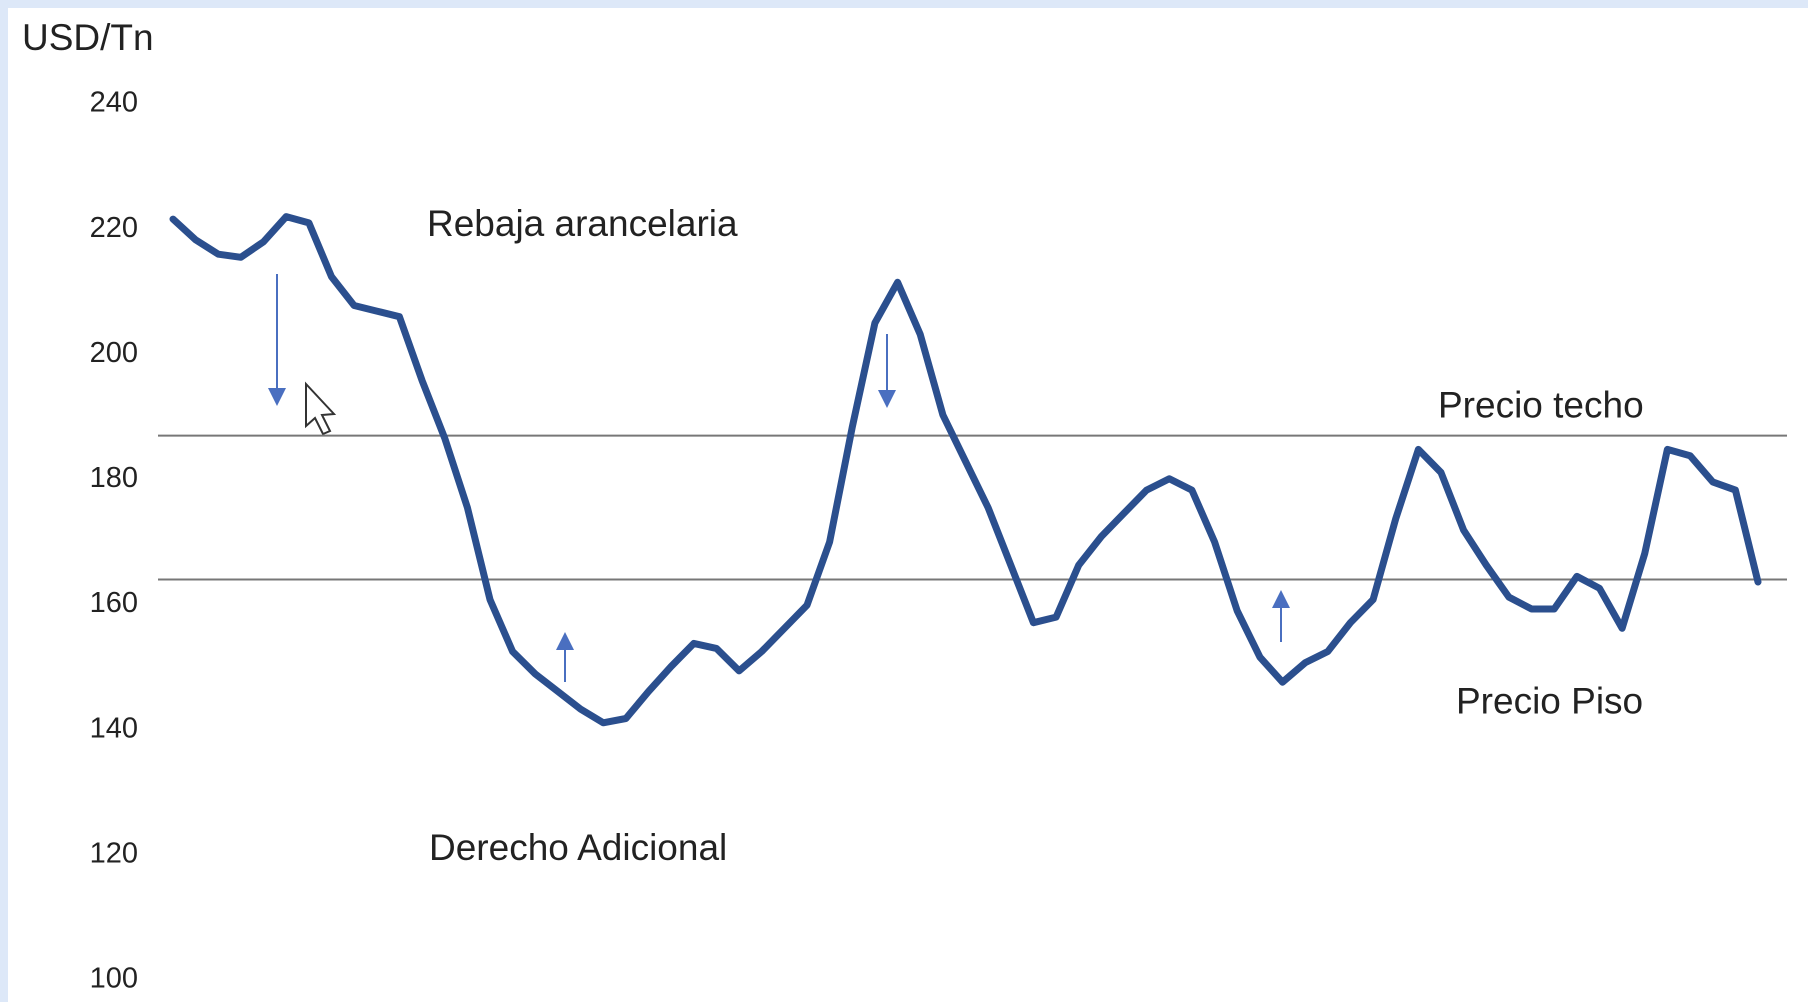 This screenshot has width=1808, height=1002. Describe the element at coordinates (578, 847) in the screenshot. I see `annotation: Derecho Adicional` at that location.